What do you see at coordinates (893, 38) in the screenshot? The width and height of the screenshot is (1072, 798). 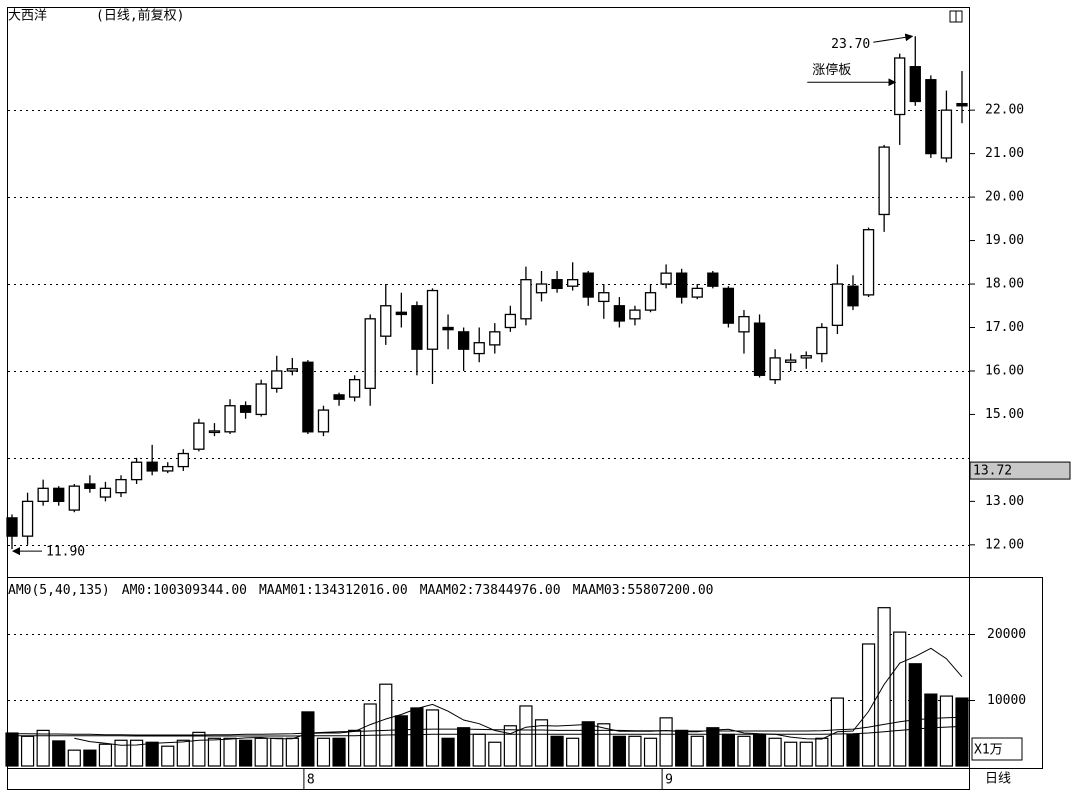 I see `high-arrow` at bounding box center [893, 38].